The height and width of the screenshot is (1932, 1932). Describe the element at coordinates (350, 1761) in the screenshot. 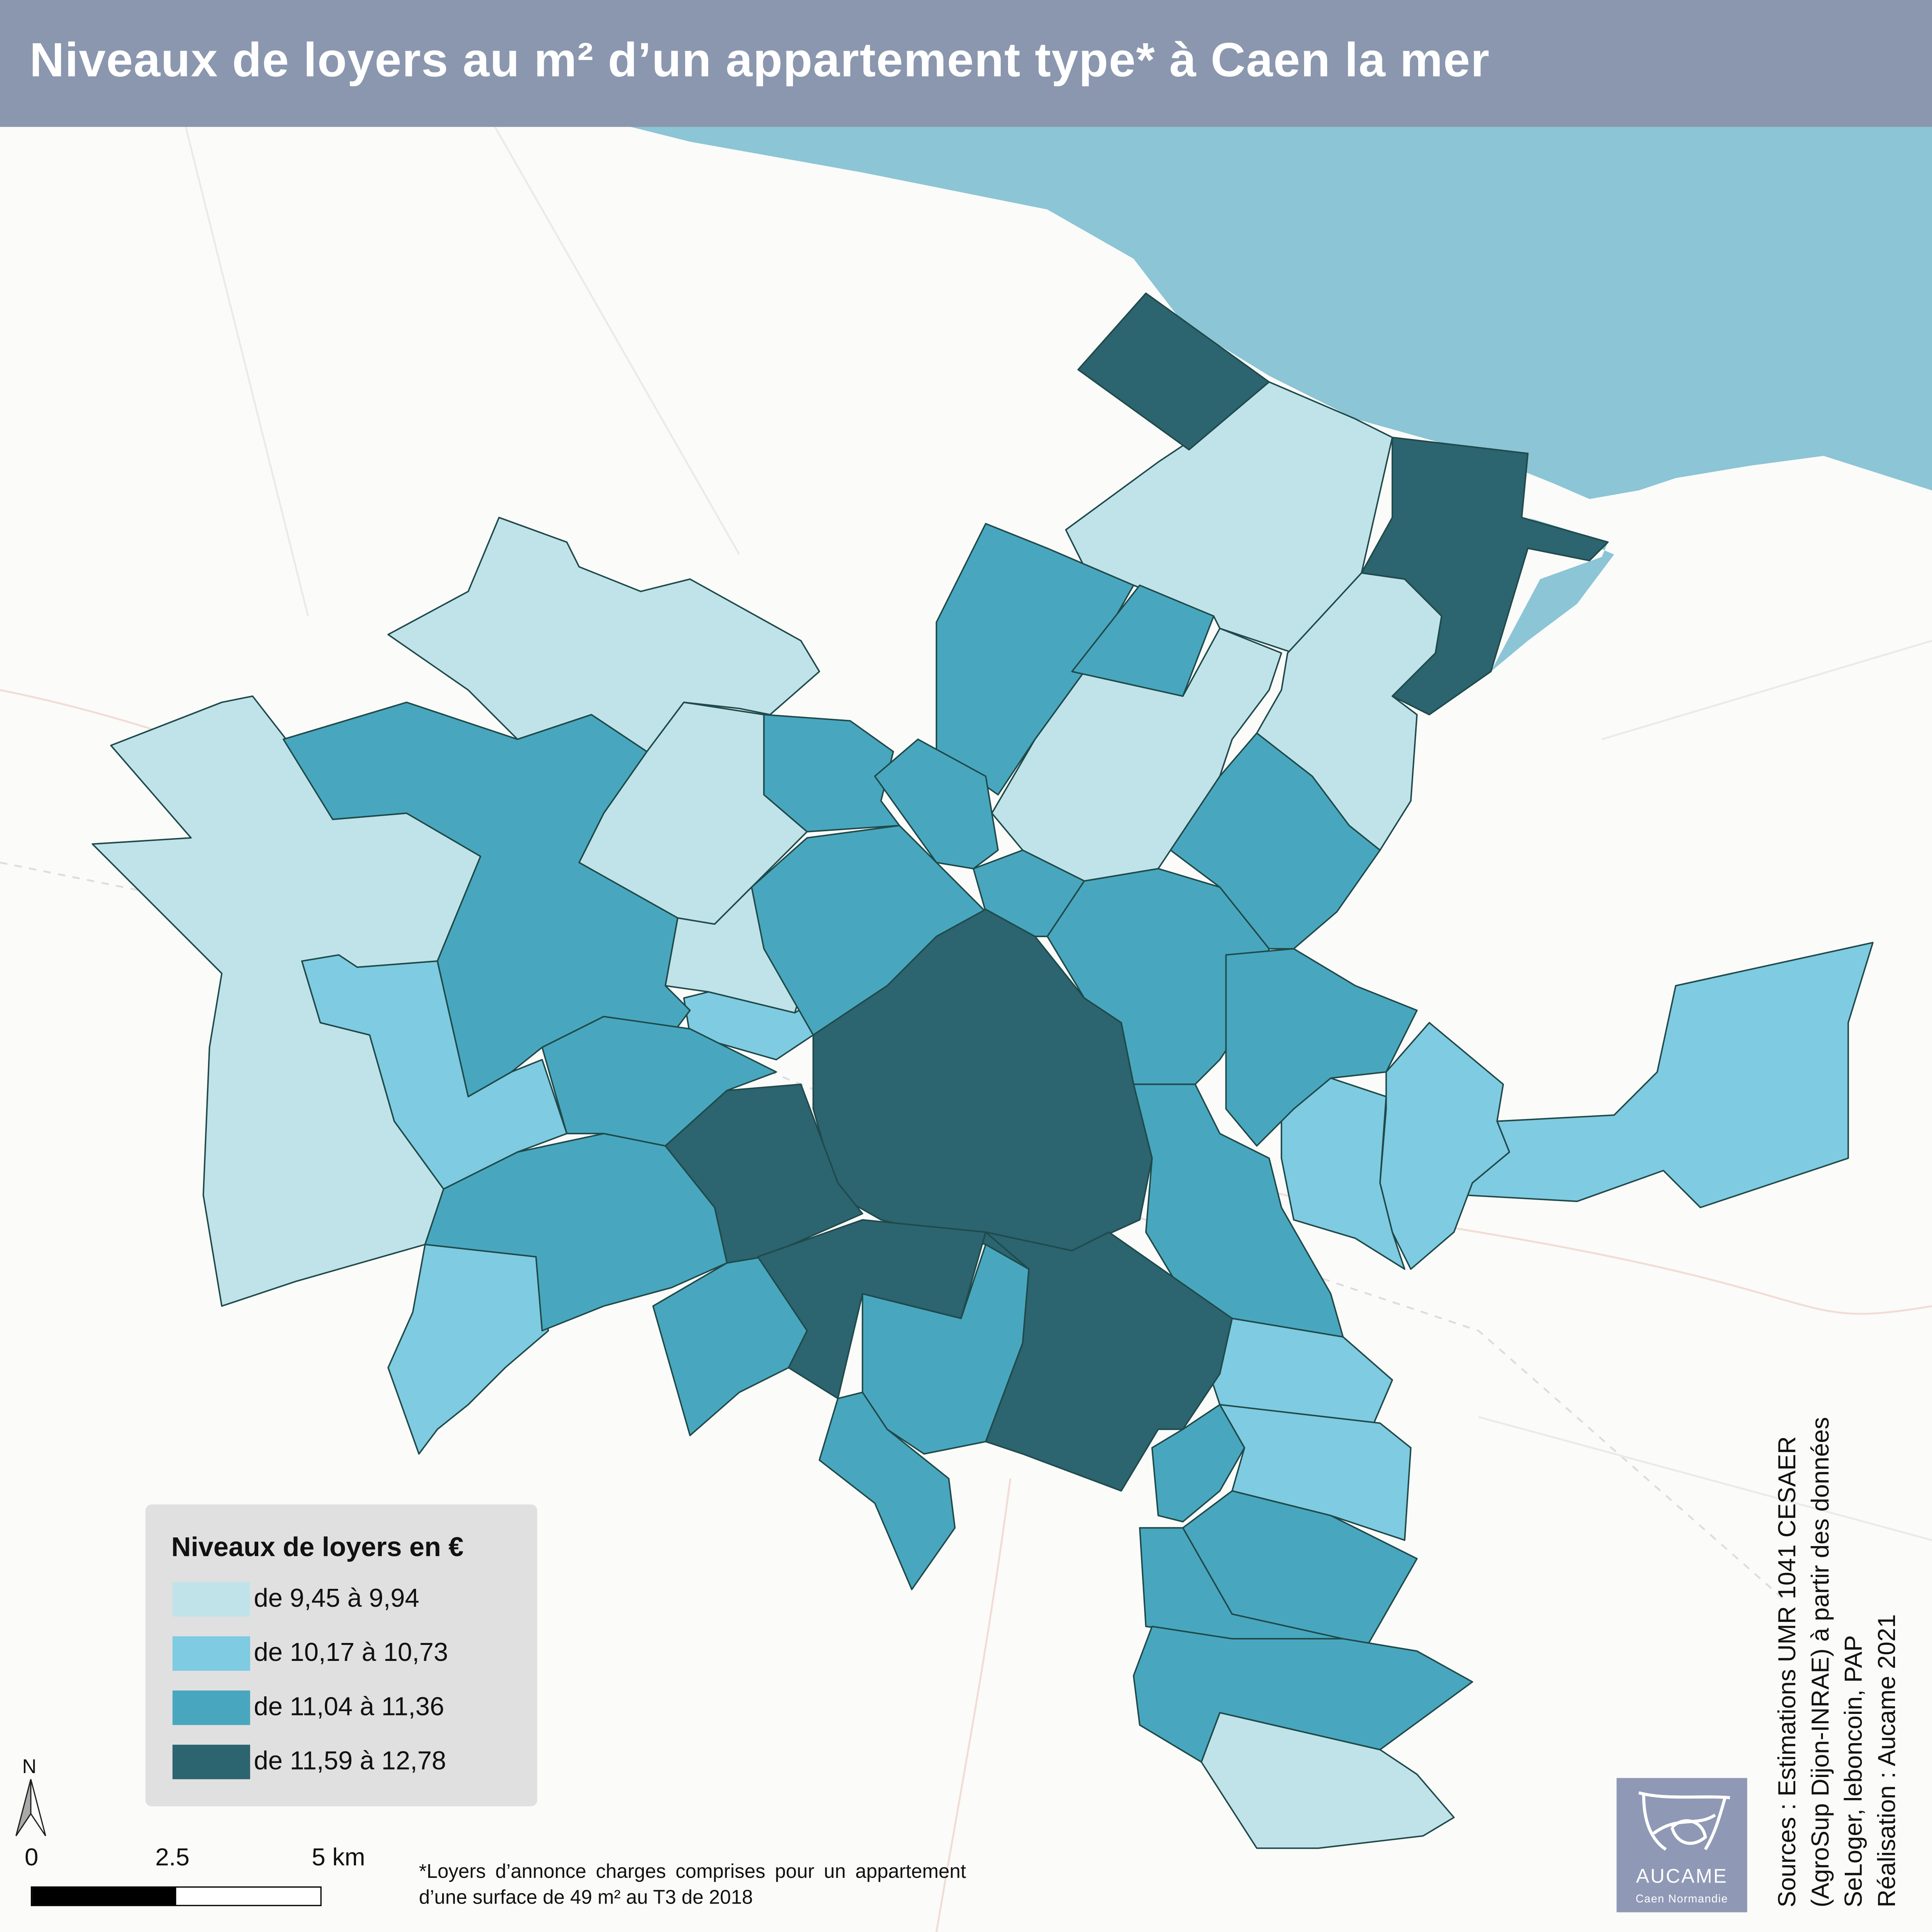

I see `legend-label: de 11,59 à 12,78` at that location.